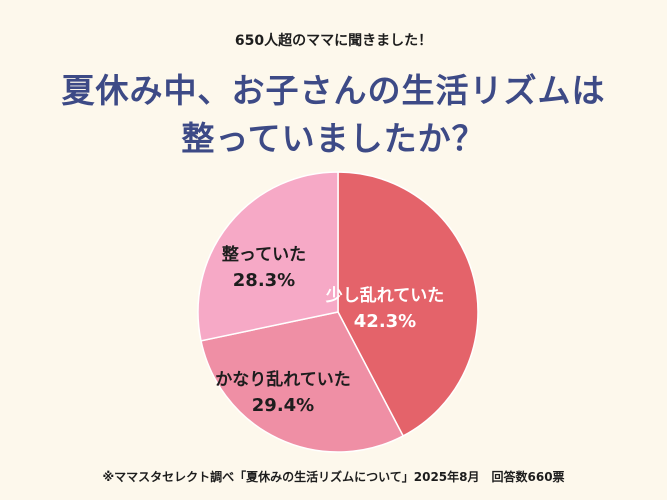  I want to click on slice-label-1: 少し乱れていた, so click(385, 295).